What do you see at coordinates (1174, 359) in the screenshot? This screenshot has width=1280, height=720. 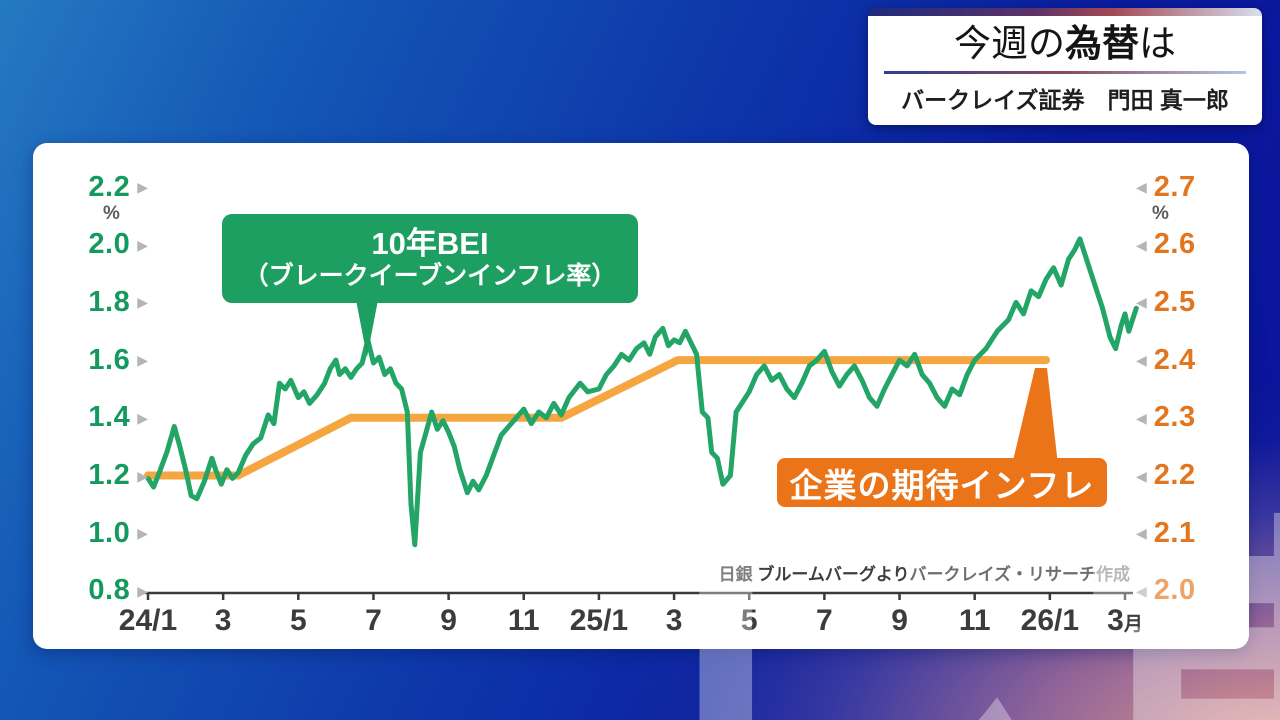 I see `right-axis-tick-label: 2.4` at bounding box center [1174, 359].